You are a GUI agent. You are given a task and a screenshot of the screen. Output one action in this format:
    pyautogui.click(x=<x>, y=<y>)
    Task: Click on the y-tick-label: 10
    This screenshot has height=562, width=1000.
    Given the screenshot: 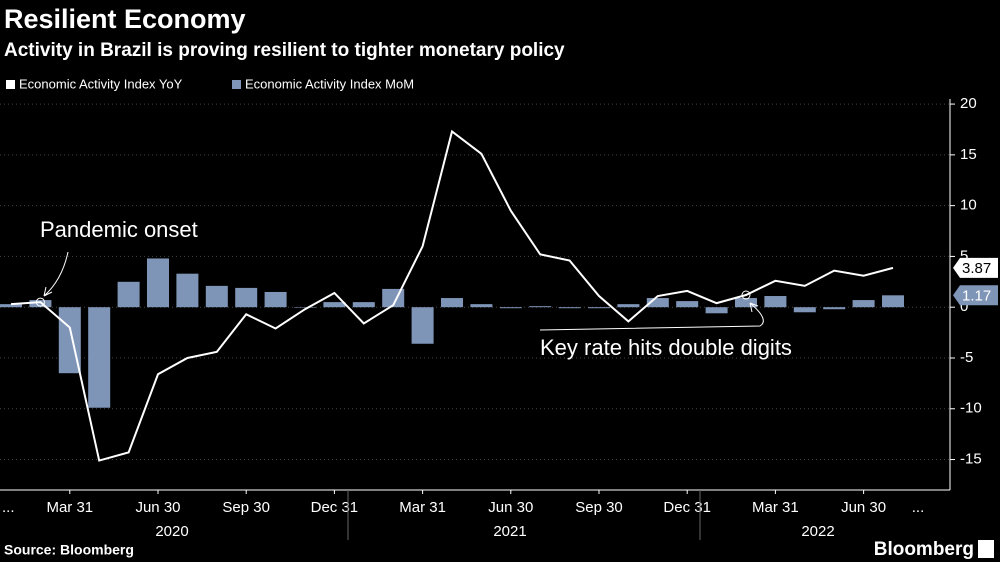 What is the action you would take?
    pyautogui.click(x=968, y=205)
    